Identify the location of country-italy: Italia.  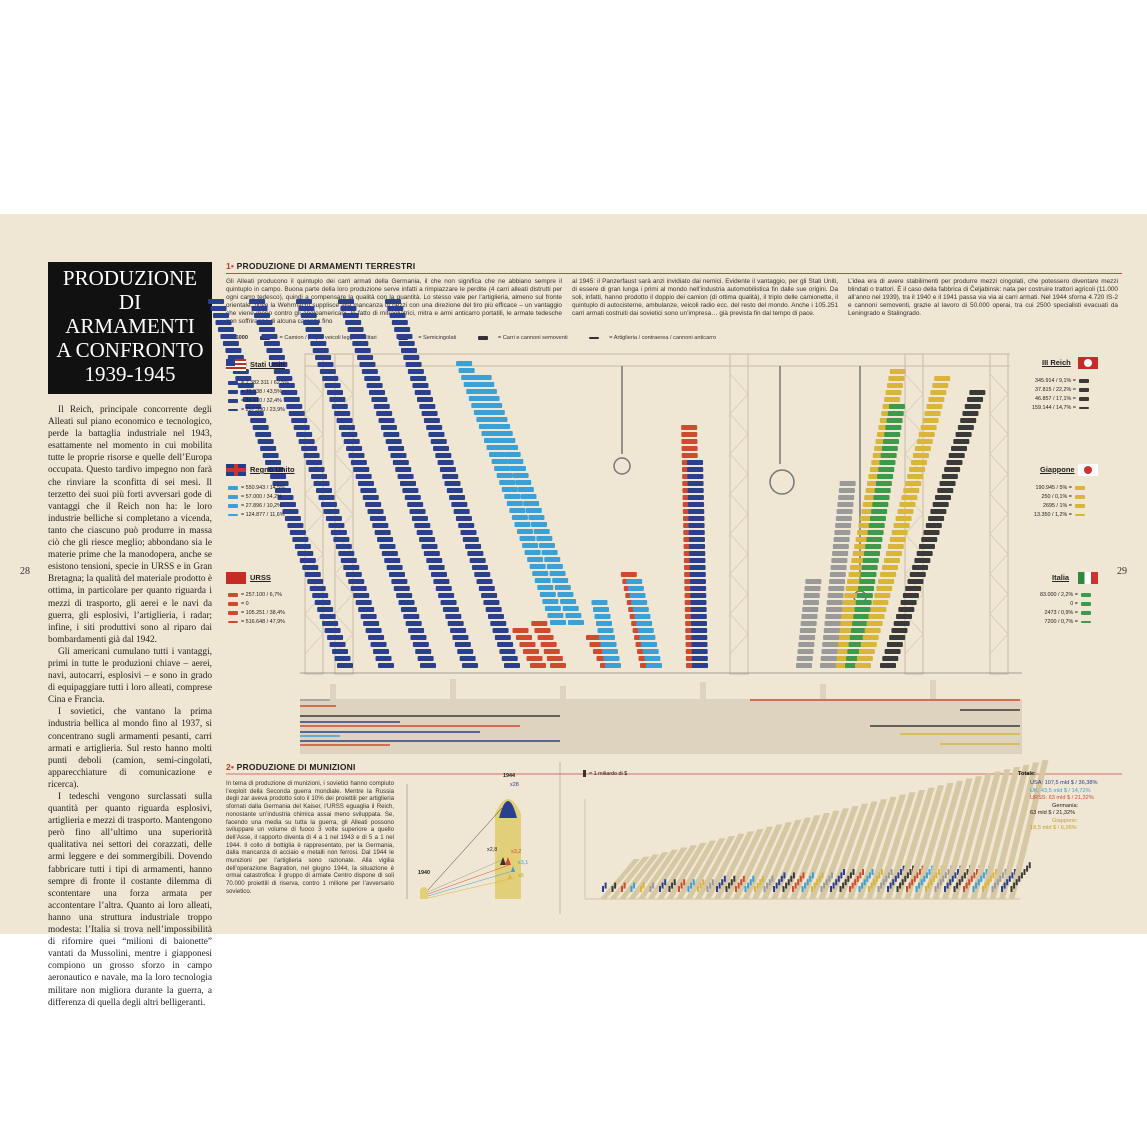
(1061, 577).